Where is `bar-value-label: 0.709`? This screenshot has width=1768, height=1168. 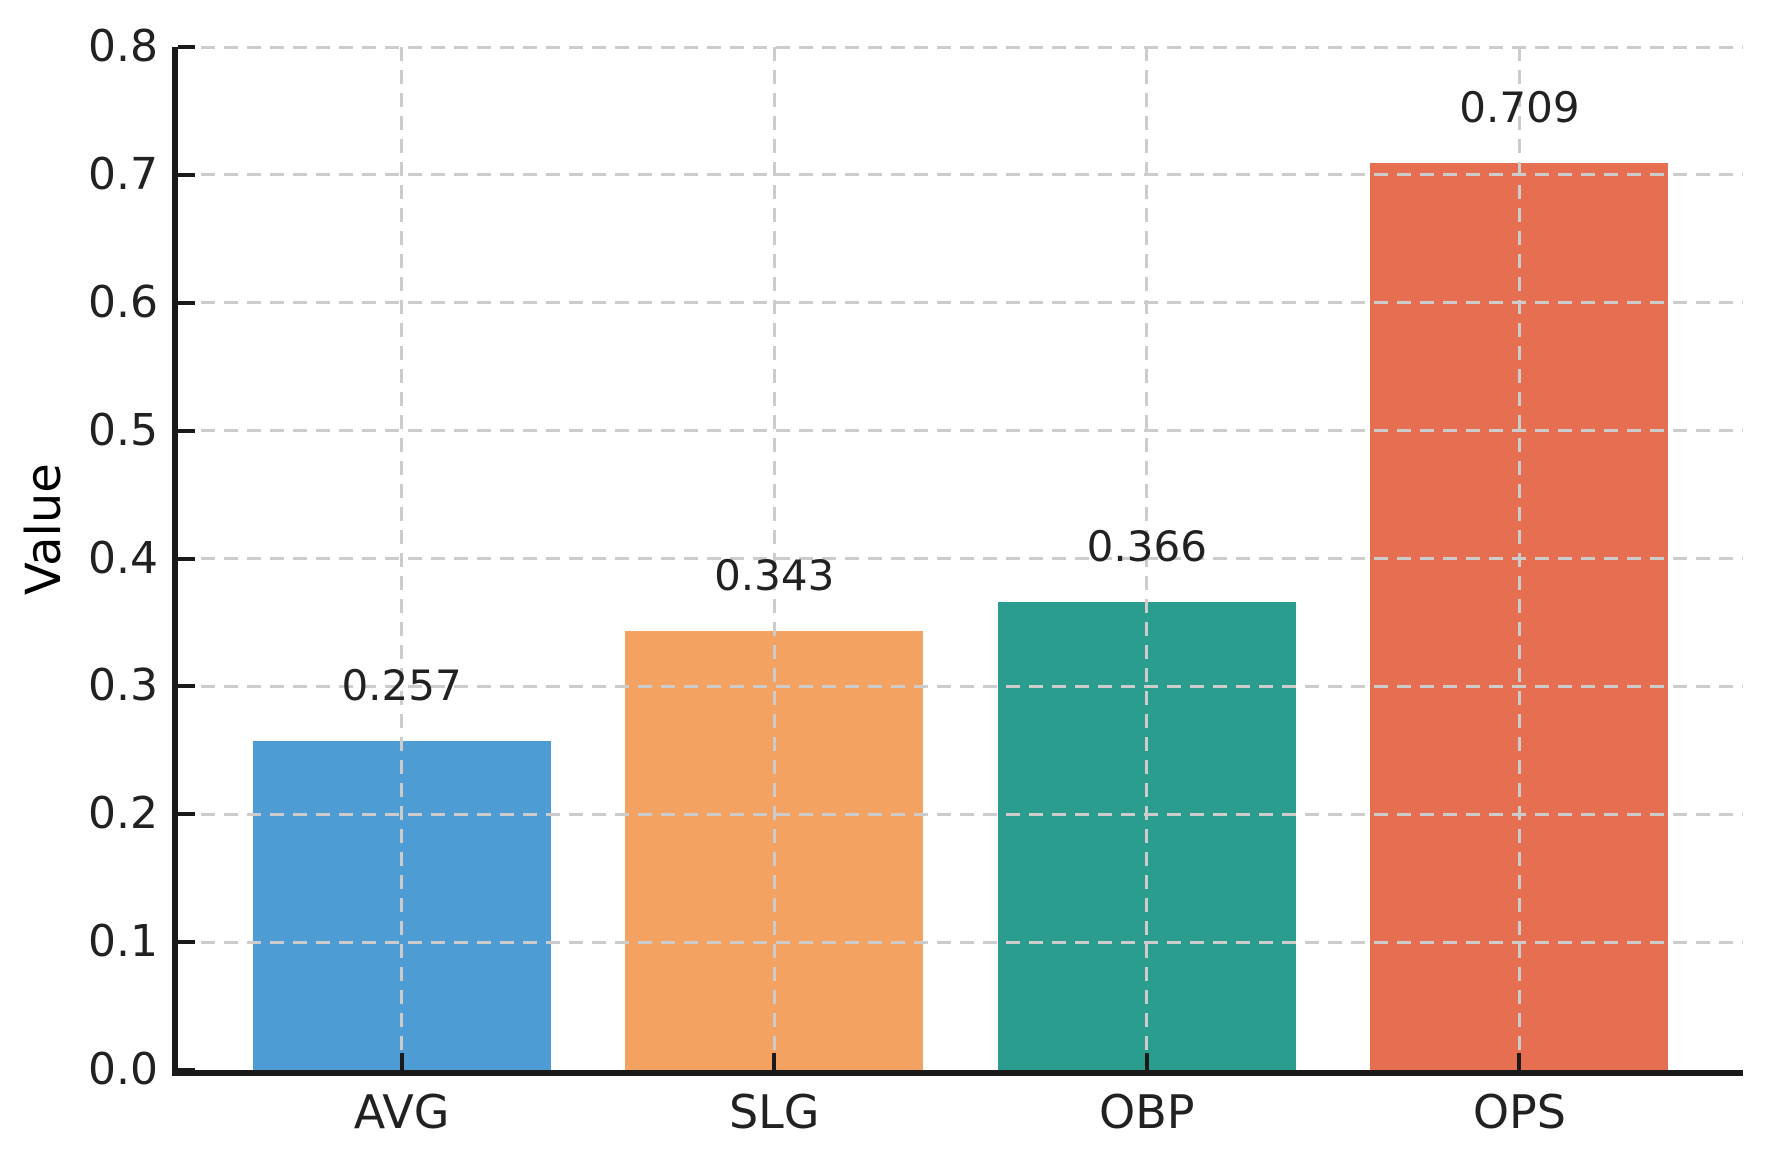 bar-value-label: 0.709 is located at coordinates (1519, 108).